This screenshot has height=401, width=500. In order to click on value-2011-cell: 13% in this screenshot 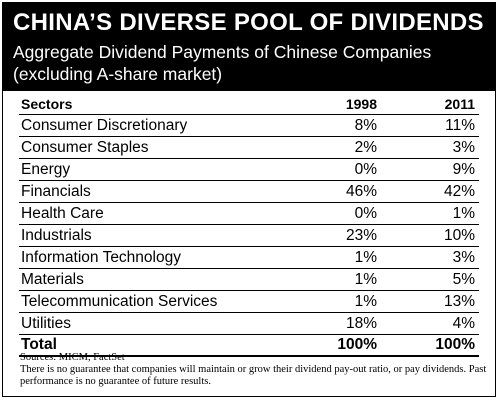, I will do `click(430, 301)`.